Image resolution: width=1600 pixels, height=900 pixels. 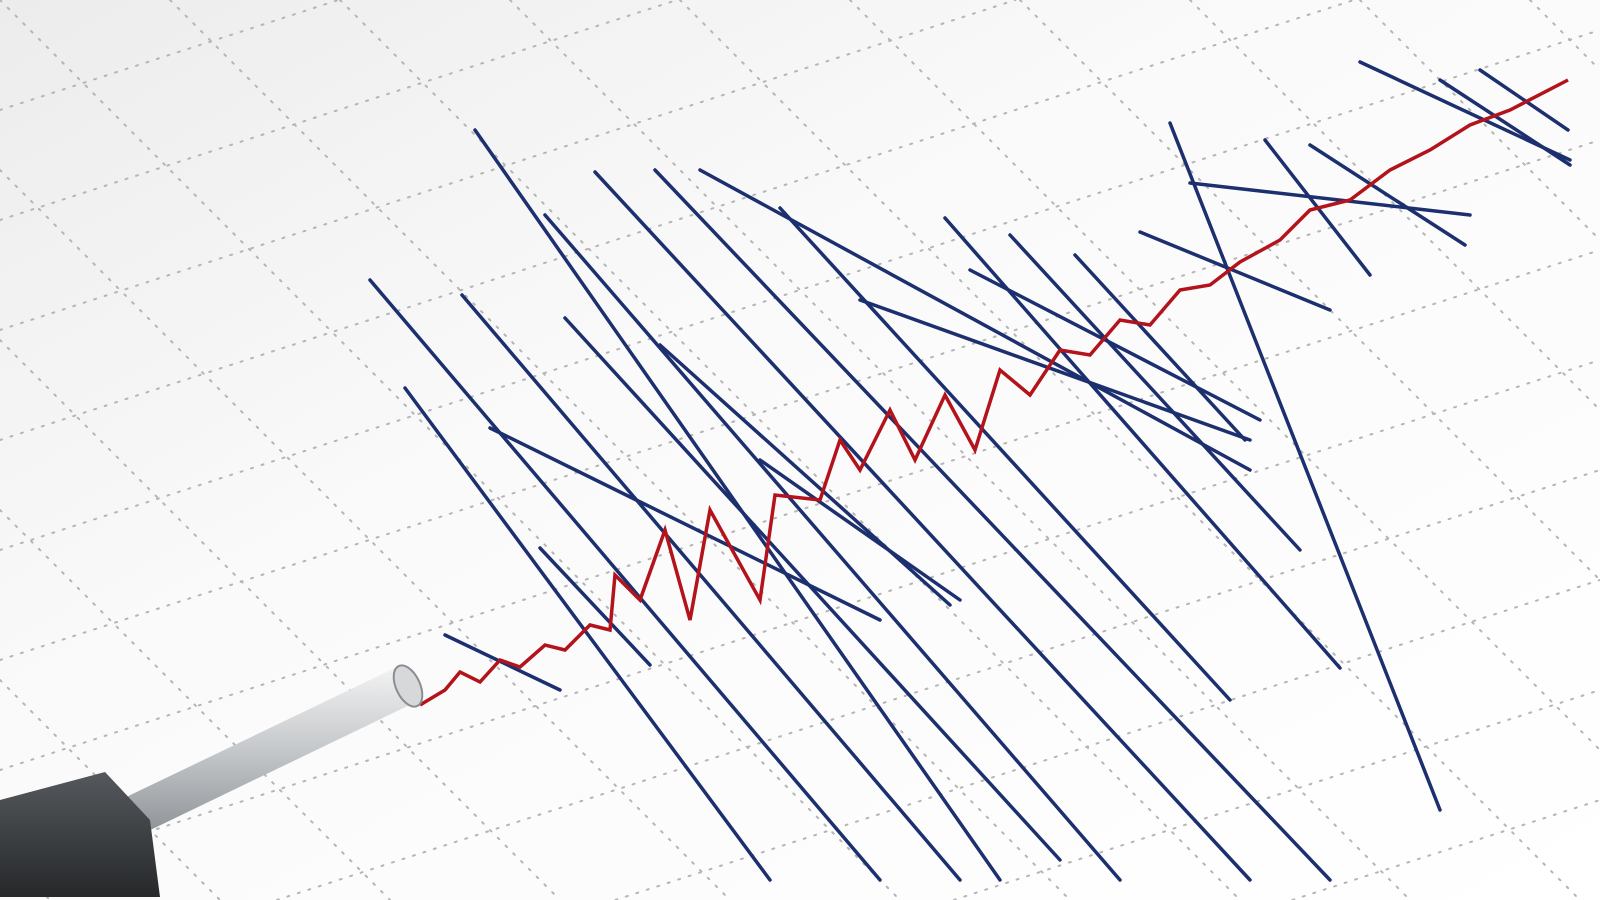 What do you see at coordinates (408, 686) in the screenshot?
I see `stylus-tip` at bounding box center [408, 686].